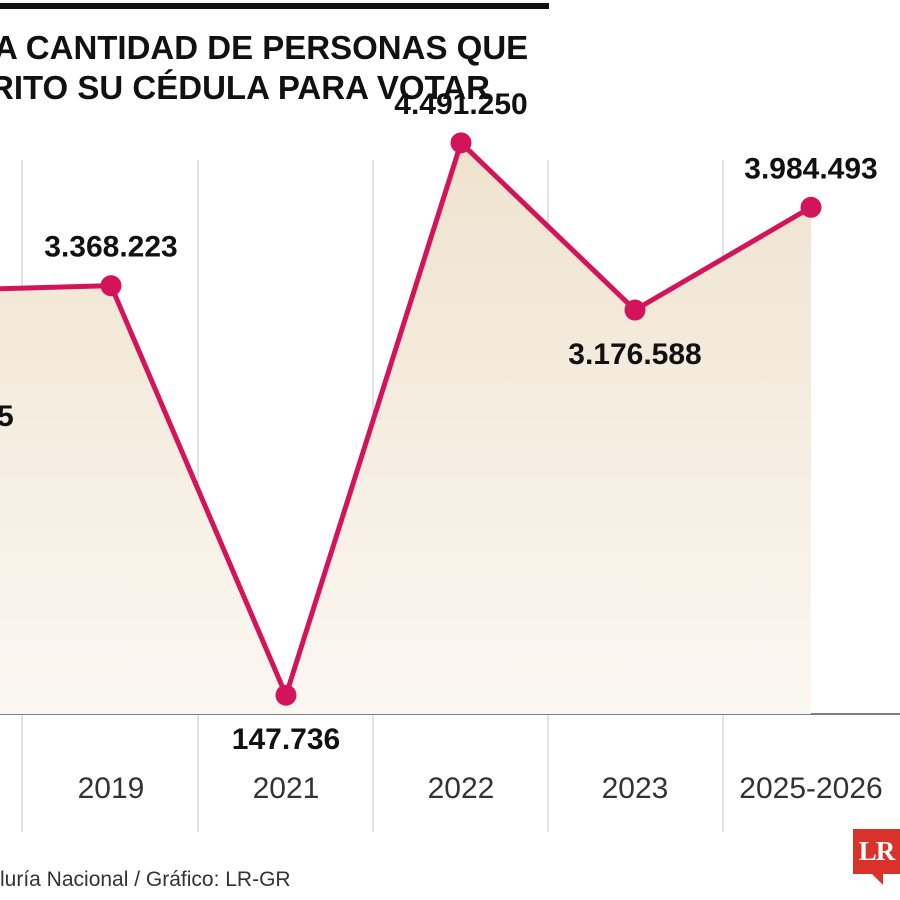 This screenshot has width=900, height=900. What do you see at coordinates (877, 851) in the screenshot?
I see `lr-logo-text: LR` at bounding box center [877, 851].